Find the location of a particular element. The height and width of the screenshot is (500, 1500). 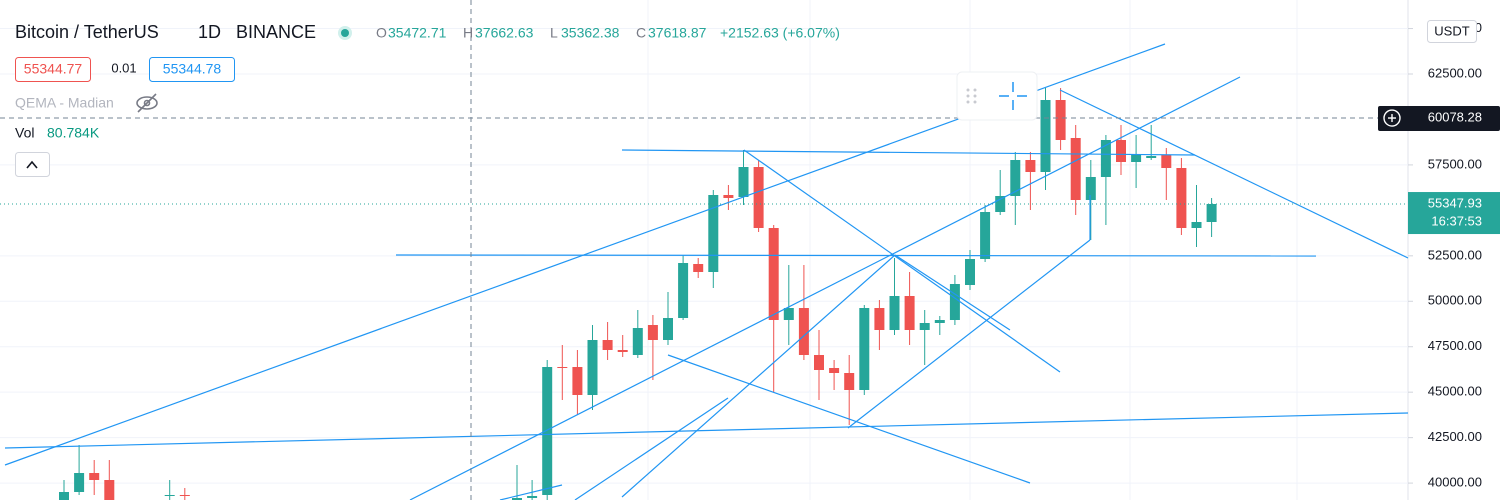

crosshair-tool is located at coordinates (1013, 96).